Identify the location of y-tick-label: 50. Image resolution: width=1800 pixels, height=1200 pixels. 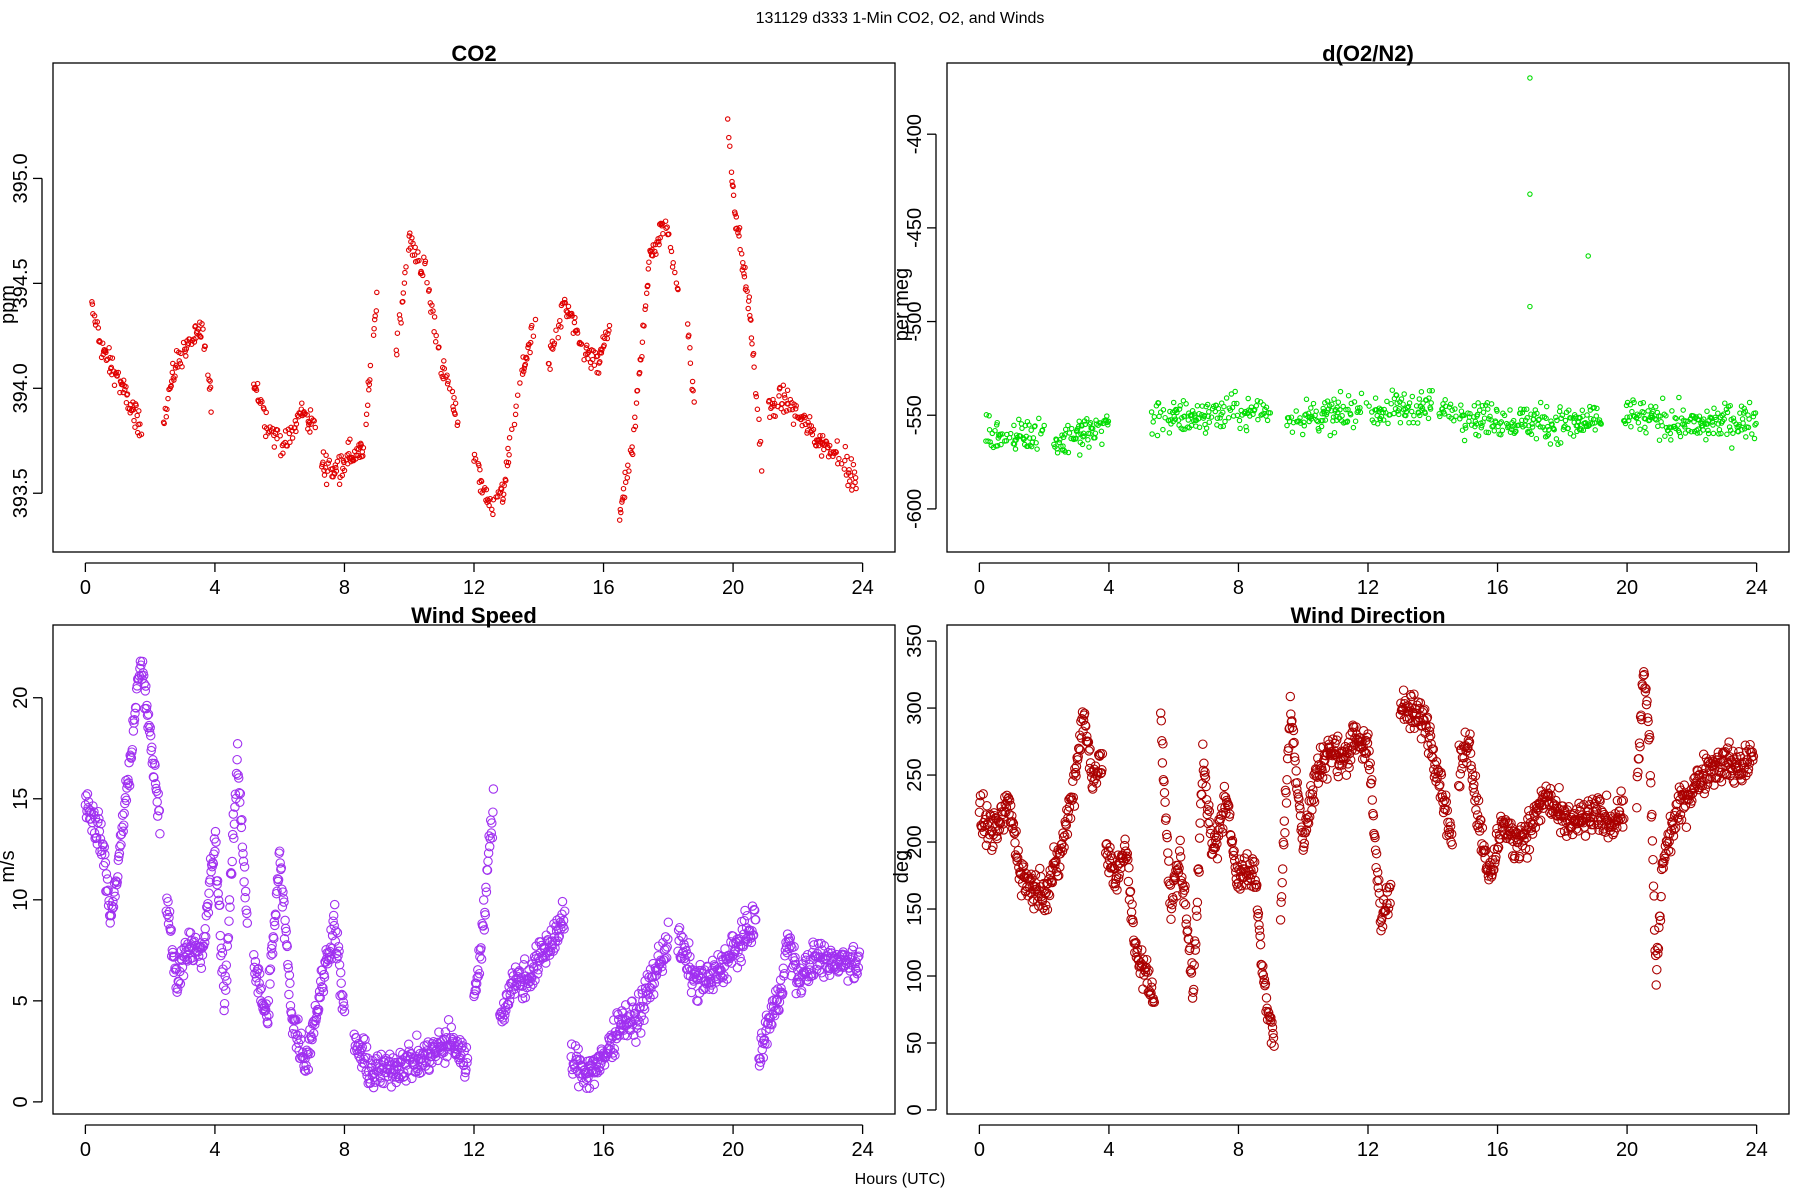
(915, 1043).